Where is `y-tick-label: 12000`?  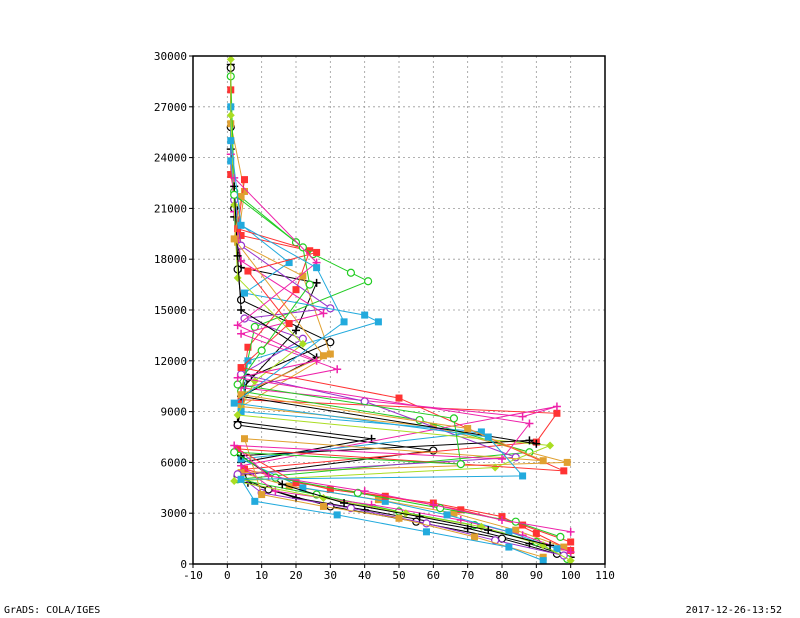 y-tick-label: 12000 is located at coordinates (170, 361).